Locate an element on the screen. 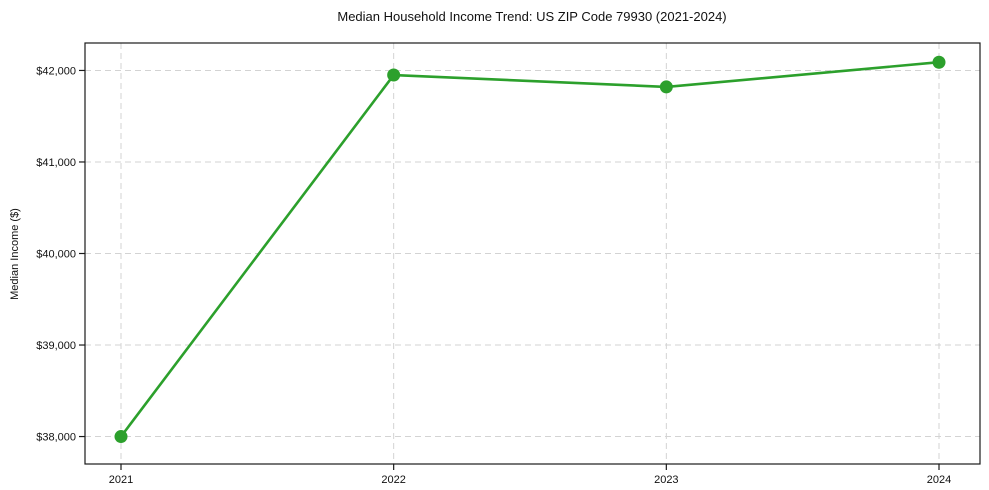  y-tick-label: $40,000 is located at coordinates (56, 255).